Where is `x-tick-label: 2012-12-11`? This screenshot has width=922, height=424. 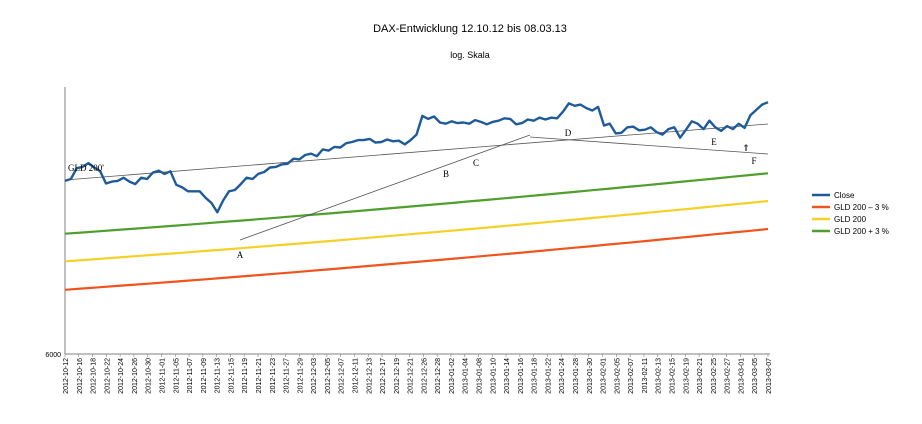
x-tick-label: 2012-12-11 is located at coordinates (355, 375).